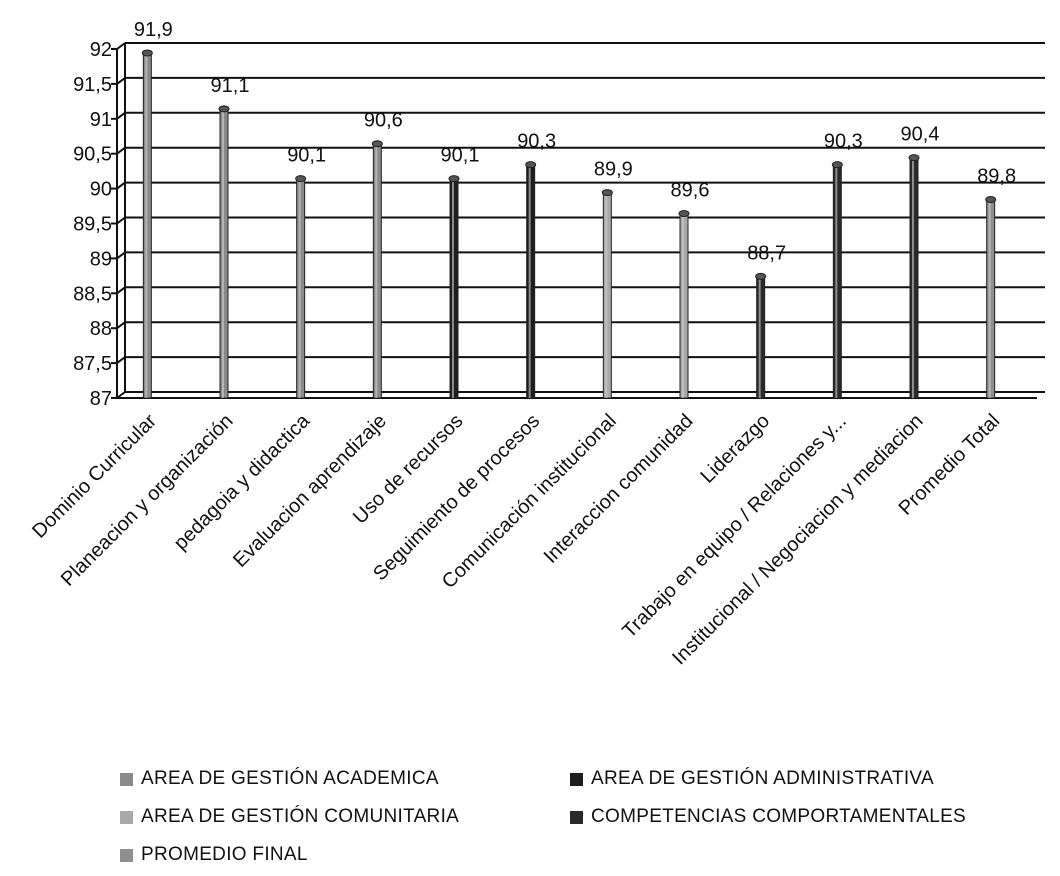 The height and width of the screenshot is (876, 1060). Describe the element at coordinates (101, 50) in the screenshot. I see `y-tick-label: 92` at that location.